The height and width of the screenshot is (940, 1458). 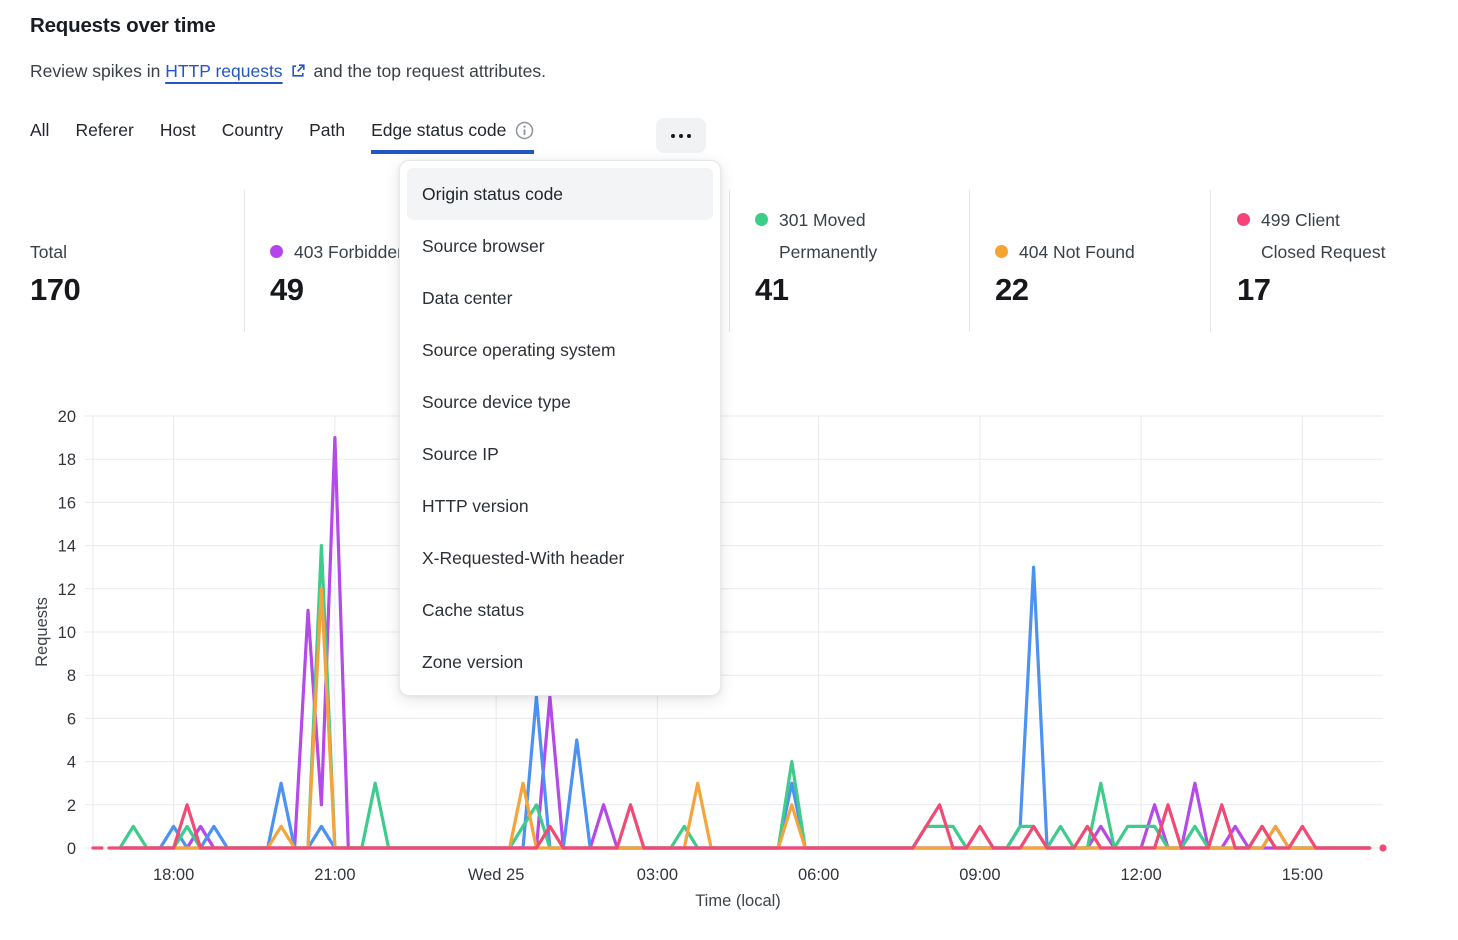 What do you see at coordinates (55, 289) in the screenshot?
I see `stat-value: 170` at bounding box center [55, 289].